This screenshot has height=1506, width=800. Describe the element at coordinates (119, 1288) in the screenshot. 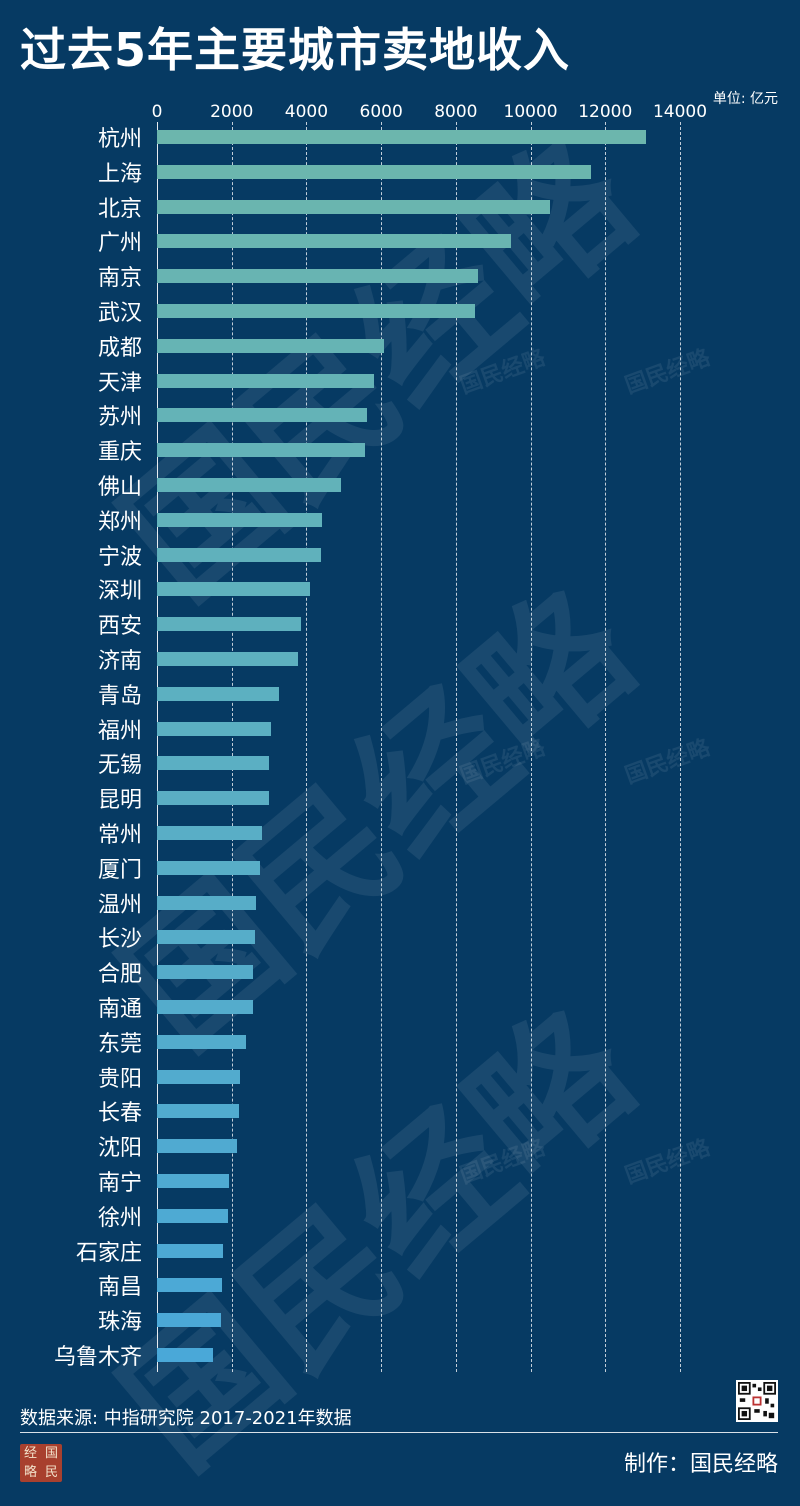

I see `category-label: 南昌` at that location.